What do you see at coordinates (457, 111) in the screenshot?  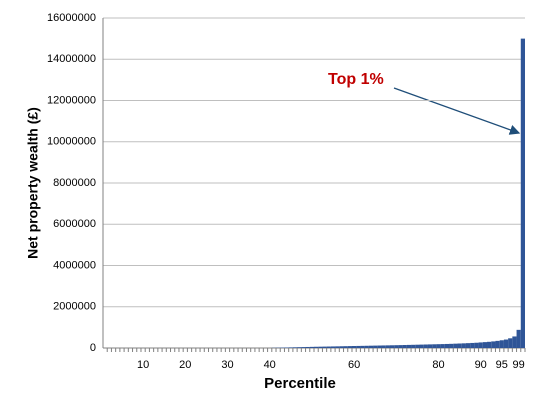 I see `annotation-arrow` at bounding box center [457, 111].